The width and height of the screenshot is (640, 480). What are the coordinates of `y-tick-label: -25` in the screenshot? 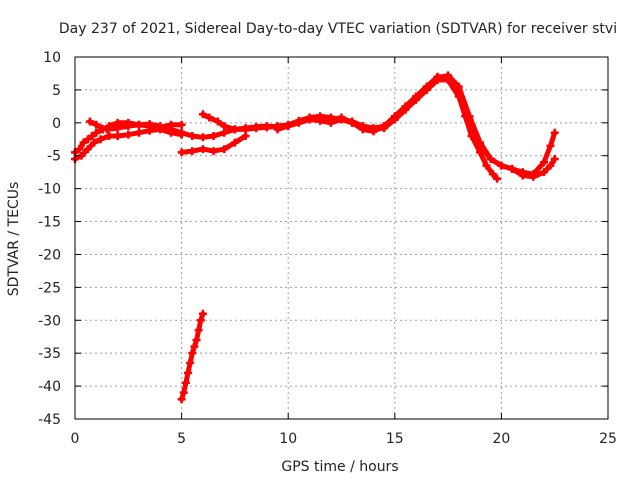 It's located at (49, 288).